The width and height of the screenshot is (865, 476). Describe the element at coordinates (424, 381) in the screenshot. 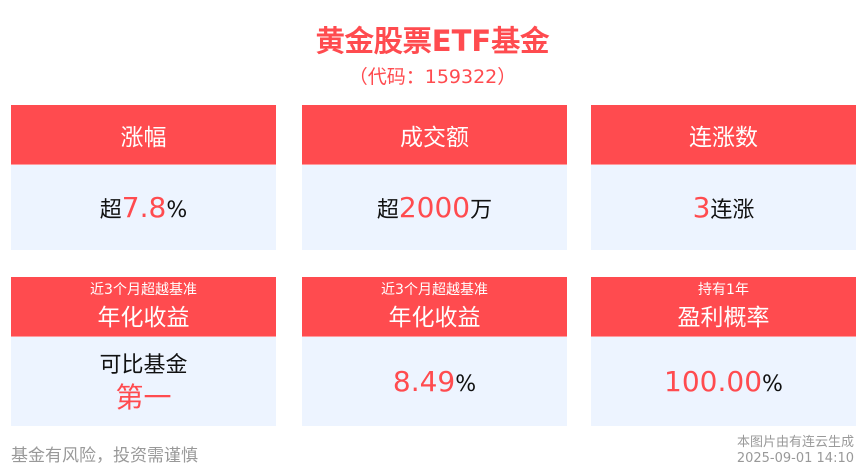

I see `value: 8.49` at that location.